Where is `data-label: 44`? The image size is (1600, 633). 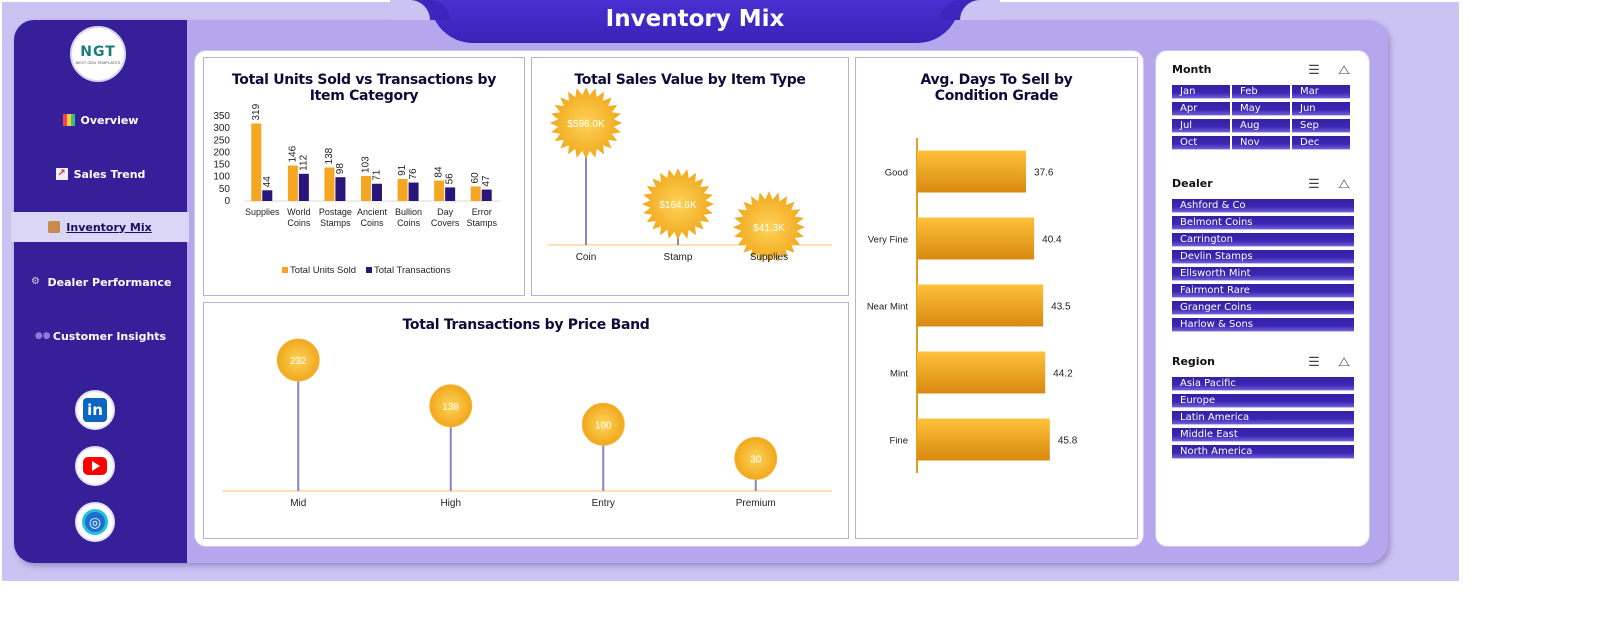
data-label: 44 is located at coordinates (267, 182).